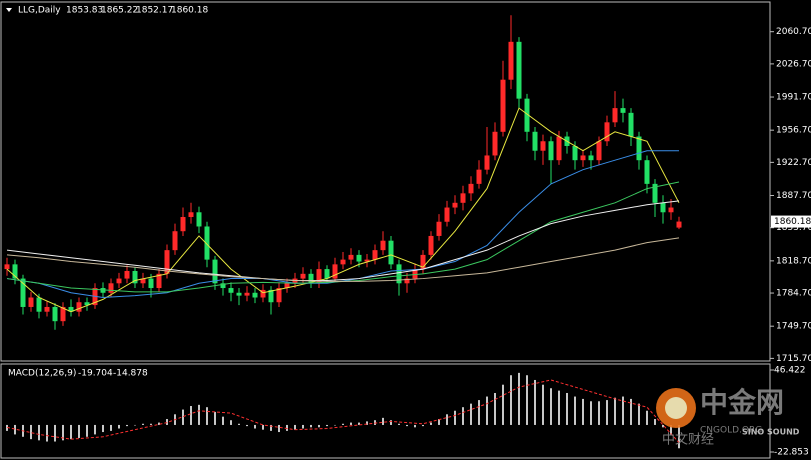 The image size is (811, 460). Describe the element at coordinates (793, 228) in the screenshot. I see `y-tick-label: 1853.70` at that location.